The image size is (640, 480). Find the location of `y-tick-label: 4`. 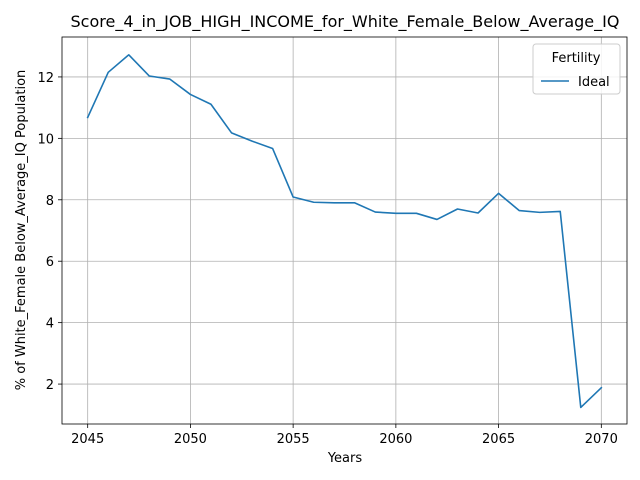

y-tick-label: 4 is located at coordinates (50, 324).